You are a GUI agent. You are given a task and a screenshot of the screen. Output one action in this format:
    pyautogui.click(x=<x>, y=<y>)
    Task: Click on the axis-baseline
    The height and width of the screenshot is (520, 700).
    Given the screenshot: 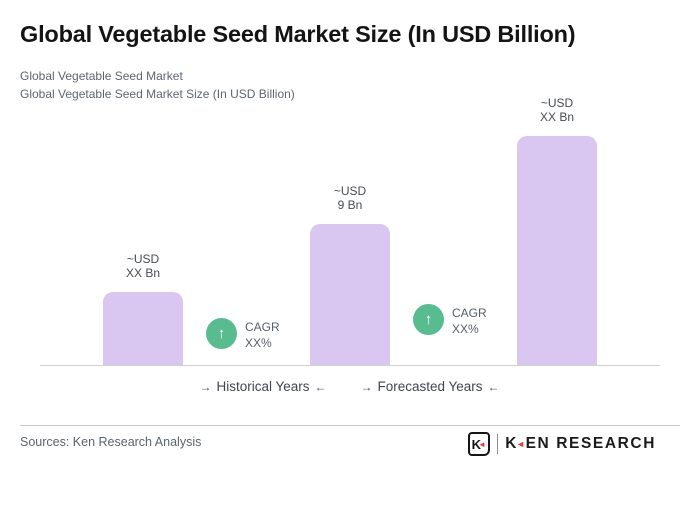 What is the action you would take?
    pyautogui.click(x=350, y=365)
    